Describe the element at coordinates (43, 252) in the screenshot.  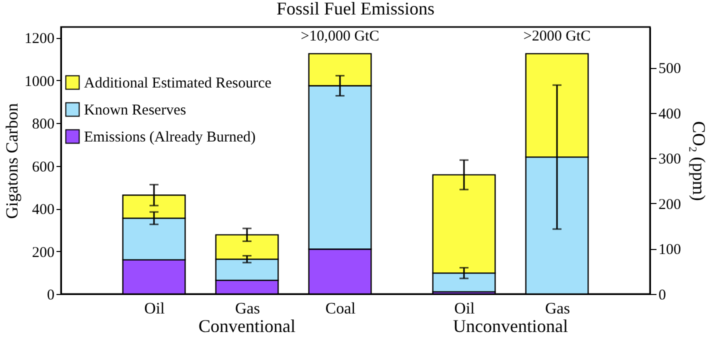
I see `y-tick-label: 200` at that location.